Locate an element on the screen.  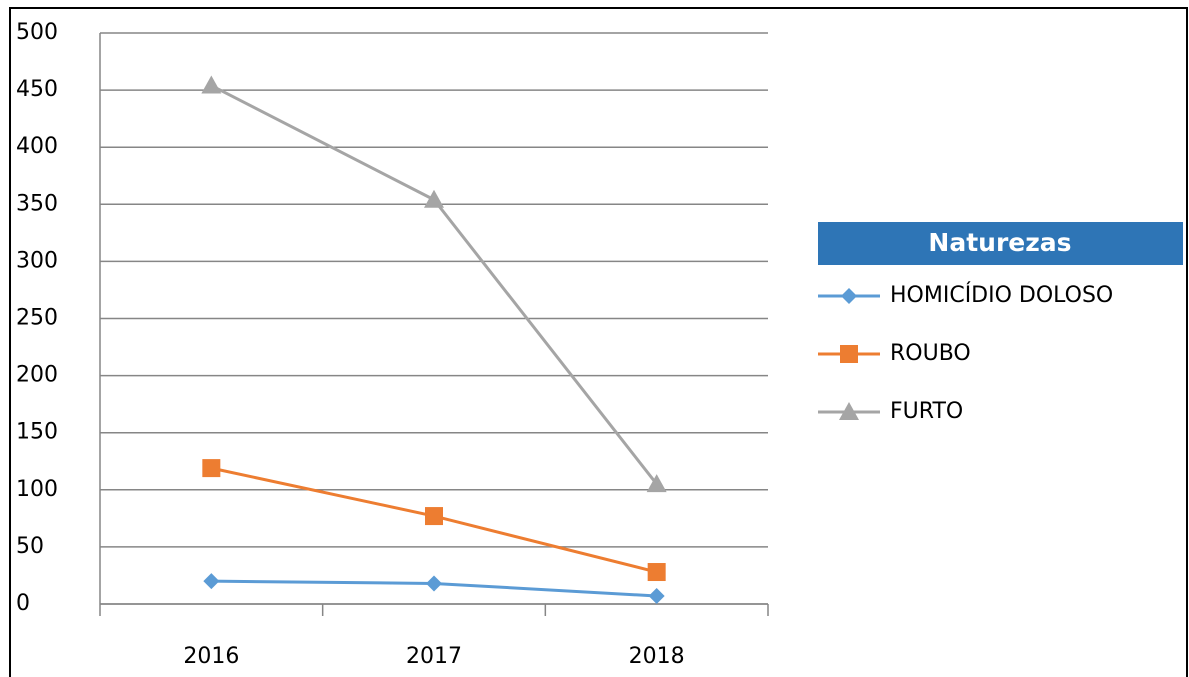
y-tick-label: 400 is located at coordinates (37, 146).